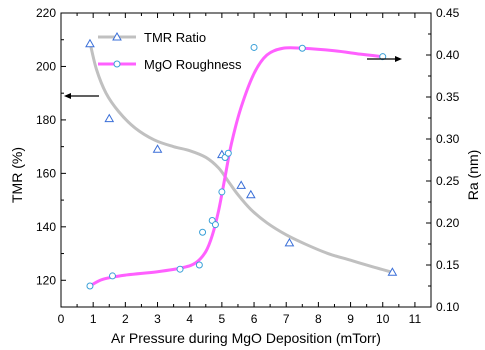 This screenshot has width=485, height=350. What do you see at coordinates (415, 319) in the screenshot?
I see `x-tick-label: 11` at bounding box center [415, 319].